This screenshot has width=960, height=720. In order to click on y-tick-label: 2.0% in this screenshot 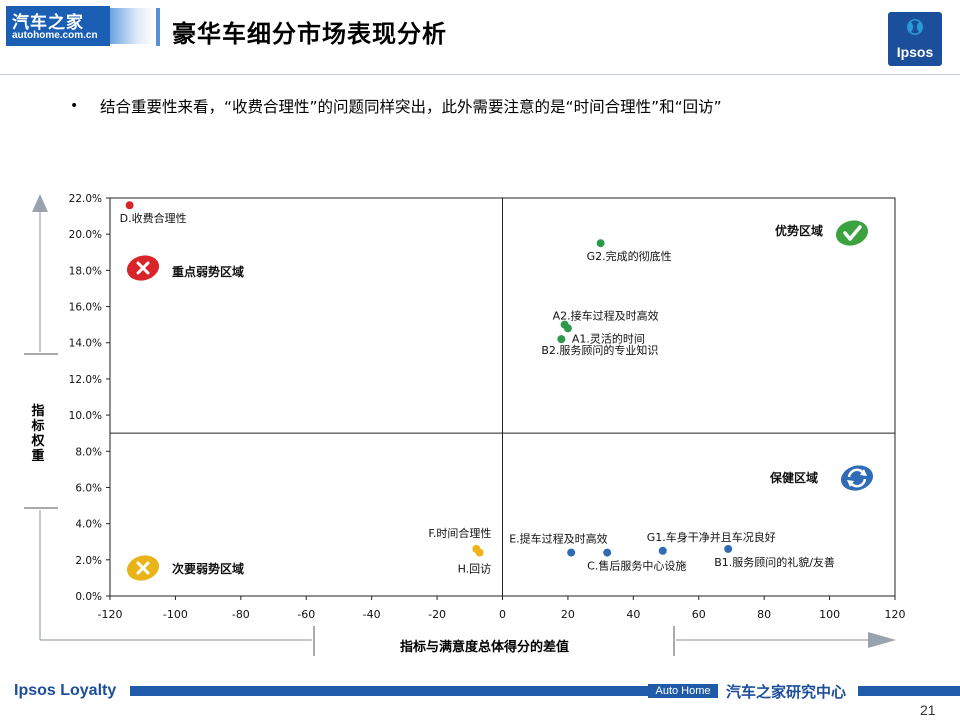, I will do `click(88, 561)`.